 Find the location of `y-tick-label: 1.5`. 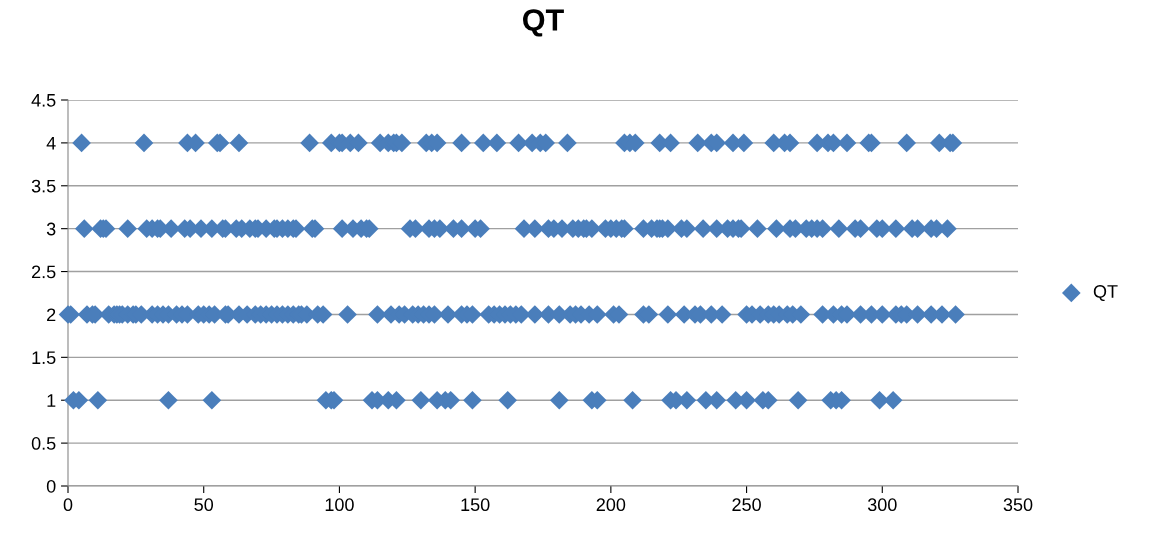

y-tick-label: 1.5 is located at coordinates (44, 358).